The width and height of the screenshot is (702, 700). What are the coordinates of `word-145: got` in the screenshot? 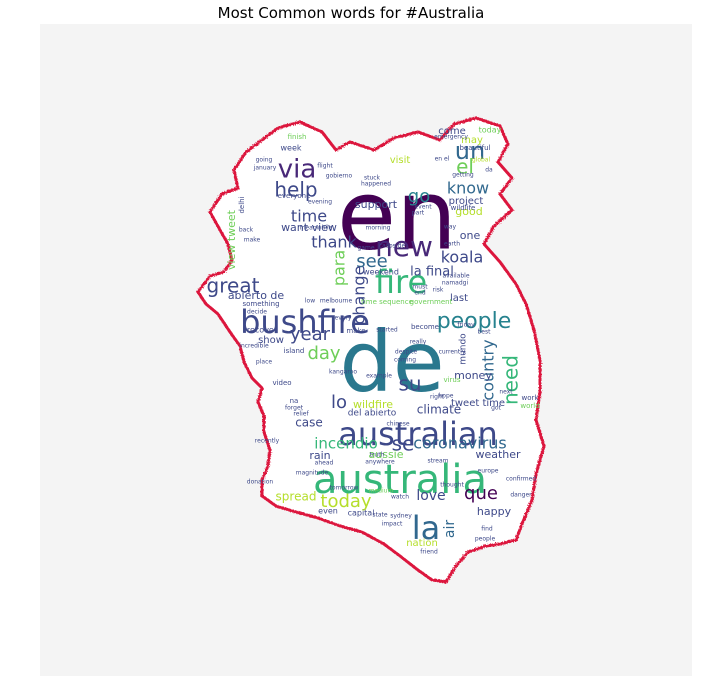 It's located at (496, 408).